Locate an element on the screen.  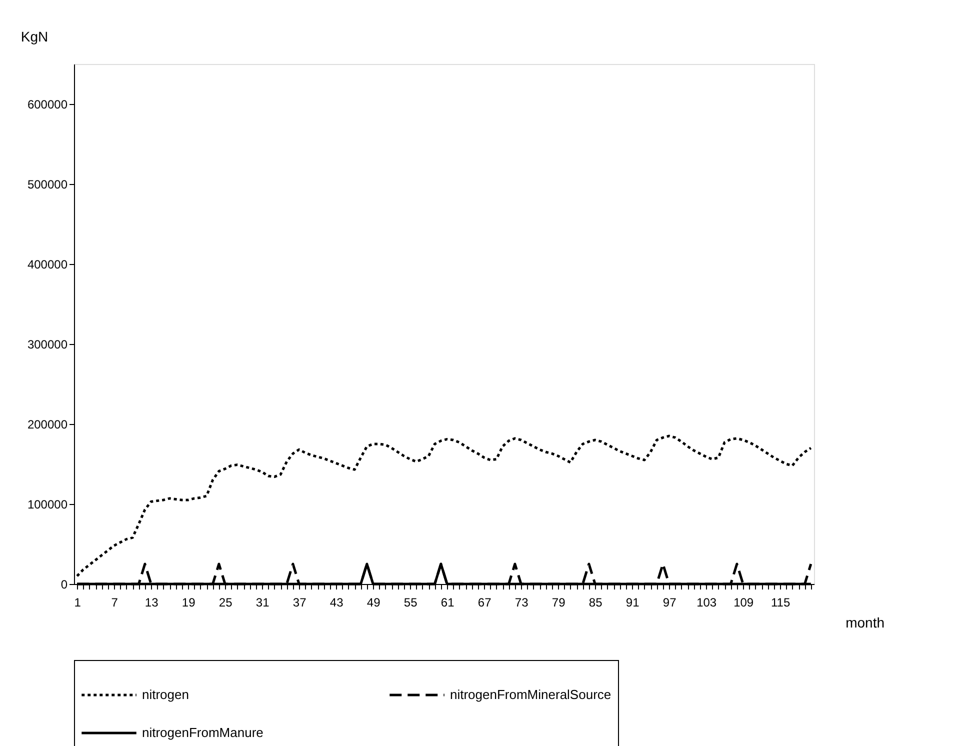
y-tick-label: 400000 is located at coordinates (47, 265).